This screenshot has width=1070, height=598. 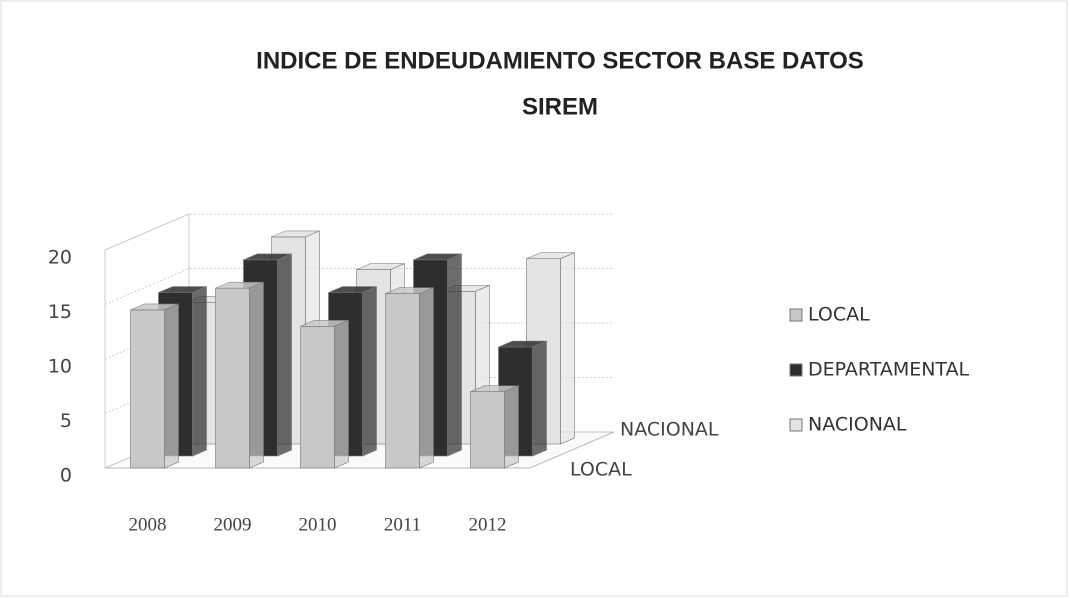 What do you see at coordinates (839, 315) in the screenshot?
I see `legend-label: LOCAL` at bounding box center [839, 315].